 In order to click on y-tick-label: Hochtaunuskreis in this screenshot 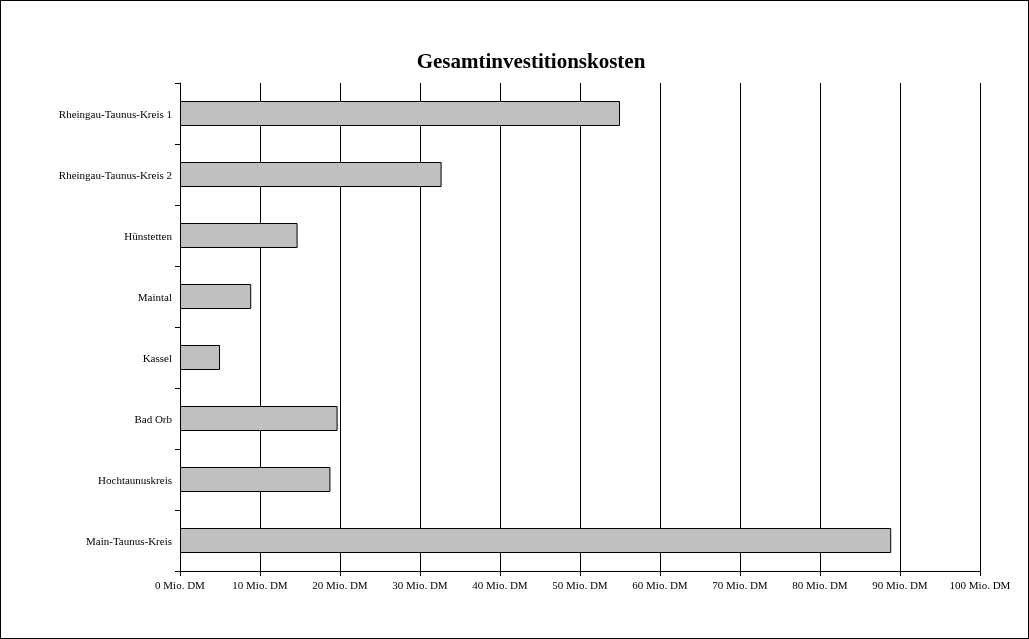, I will do `click(135, 479)`.